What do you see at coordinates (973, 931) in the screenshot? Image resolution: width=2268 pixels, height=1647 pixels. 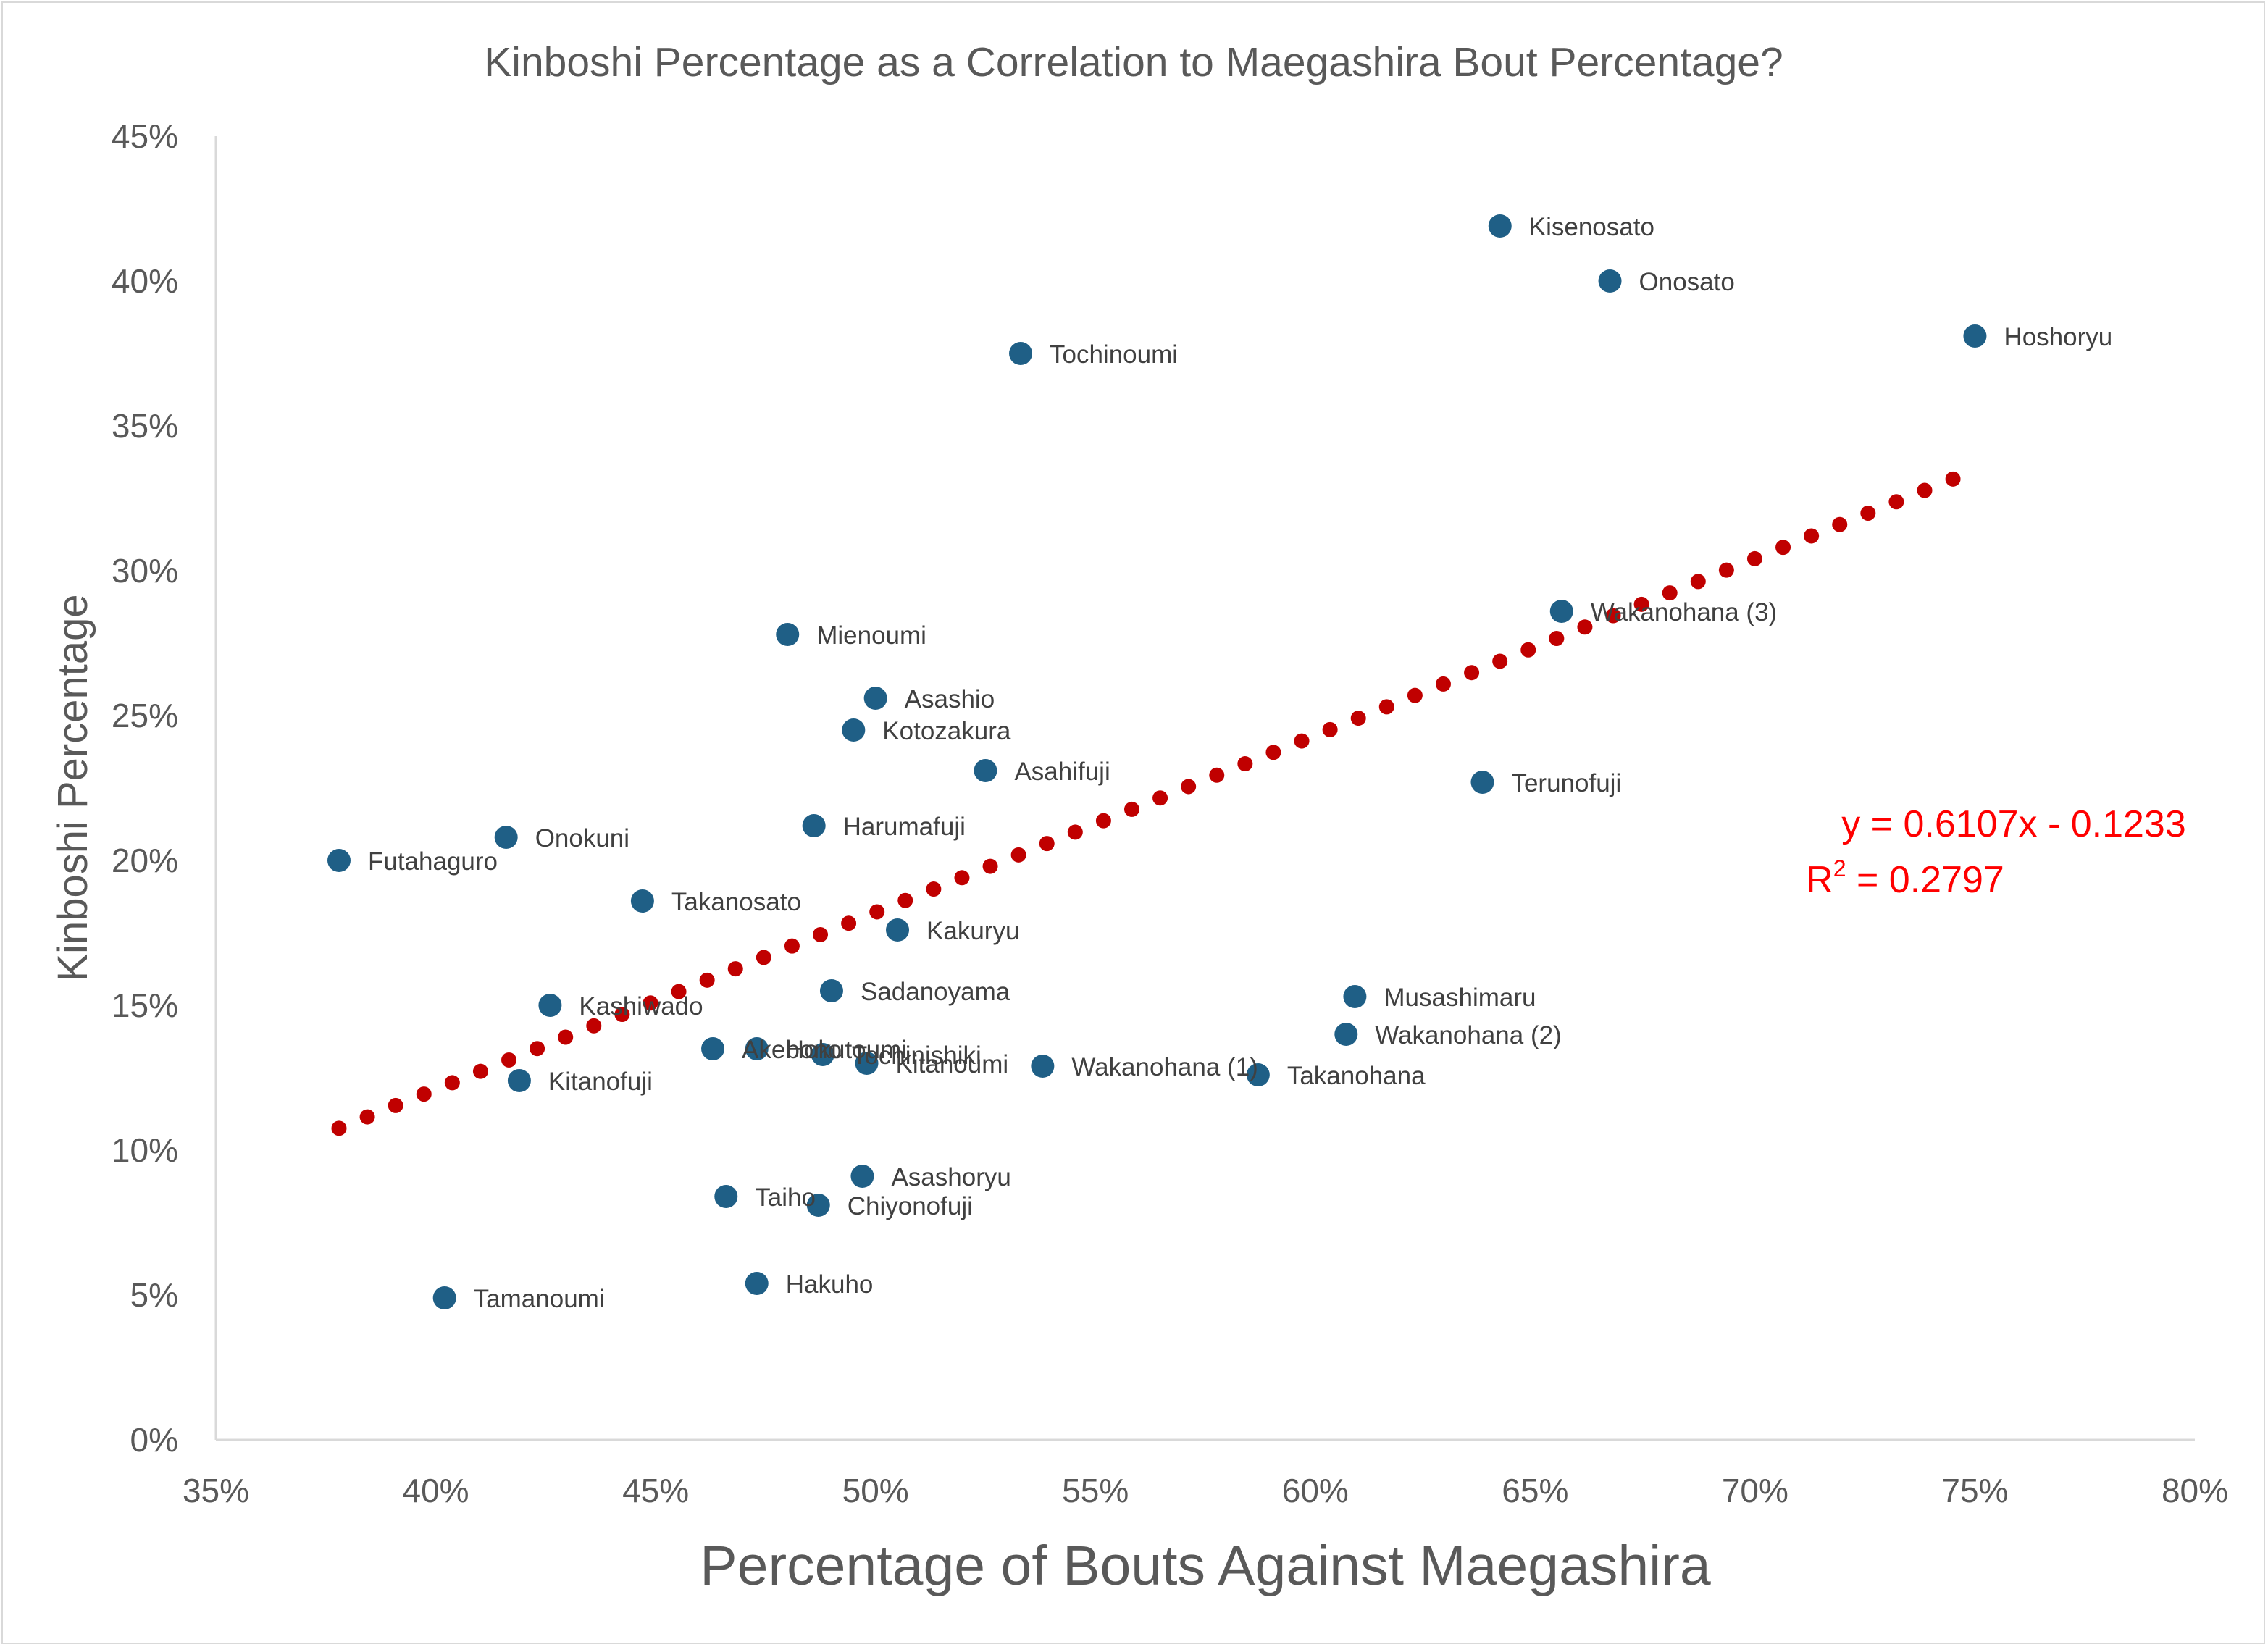 I see `data-point-label: Kakuryu` at bounding box center [973, 931].